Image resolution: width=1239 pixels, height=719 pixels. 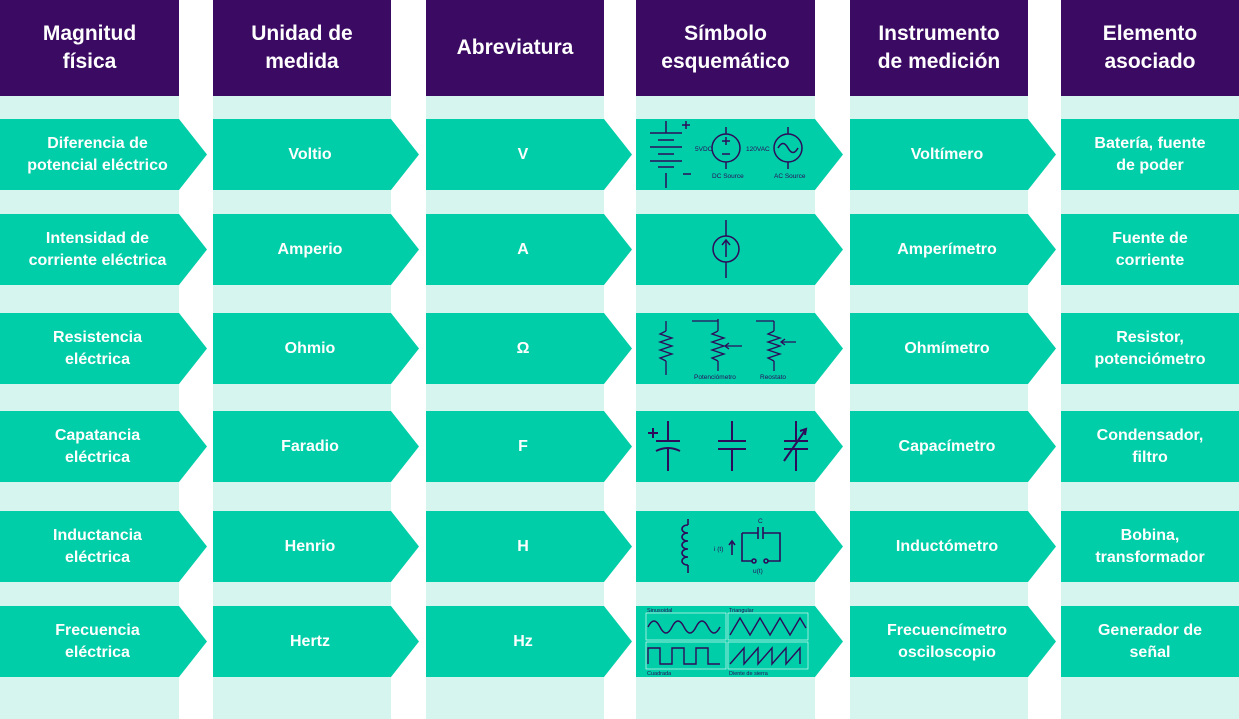 I want to click on row-4-symbol, so click(x=739, y=446).